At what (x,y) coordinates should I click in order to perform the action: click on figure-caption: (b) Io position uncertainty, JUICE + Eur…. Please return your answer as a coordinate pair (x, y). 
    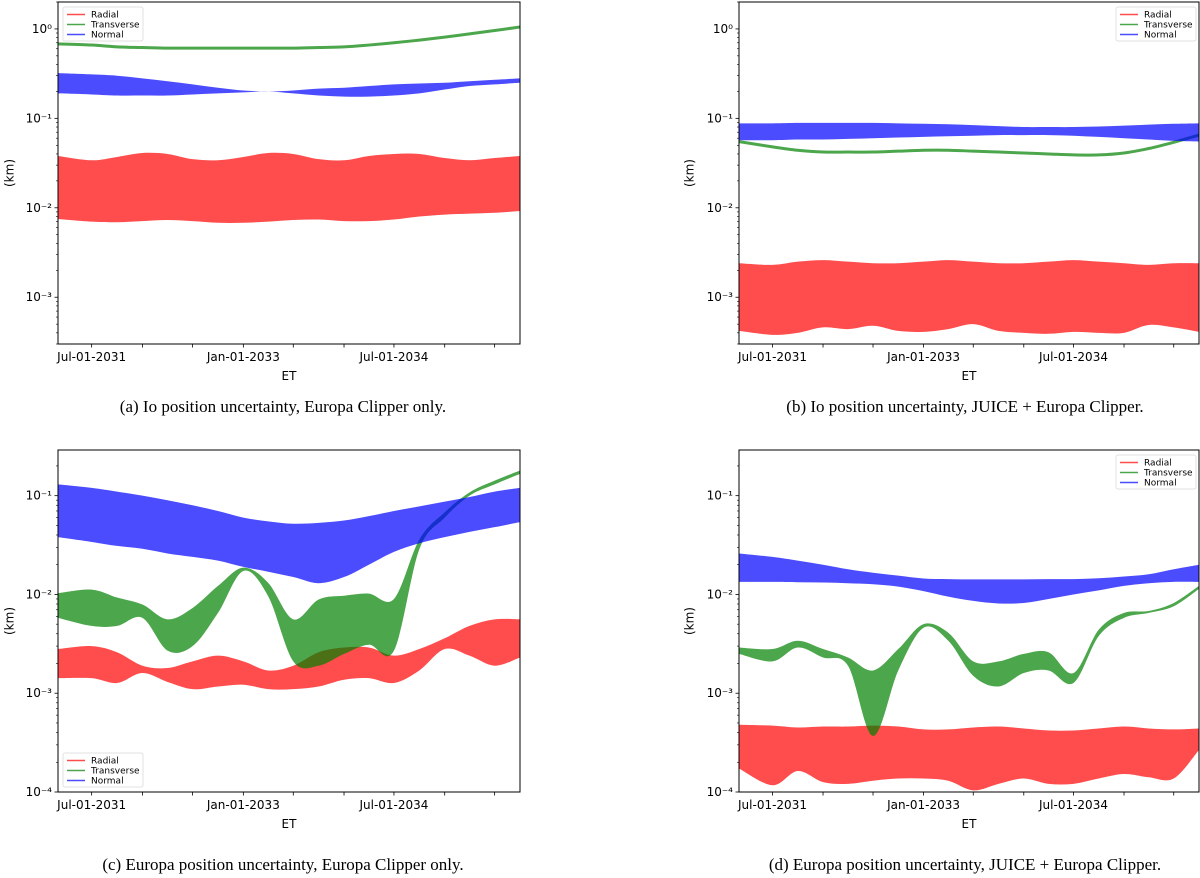
    Looking at the image, I should click on (964, 406).